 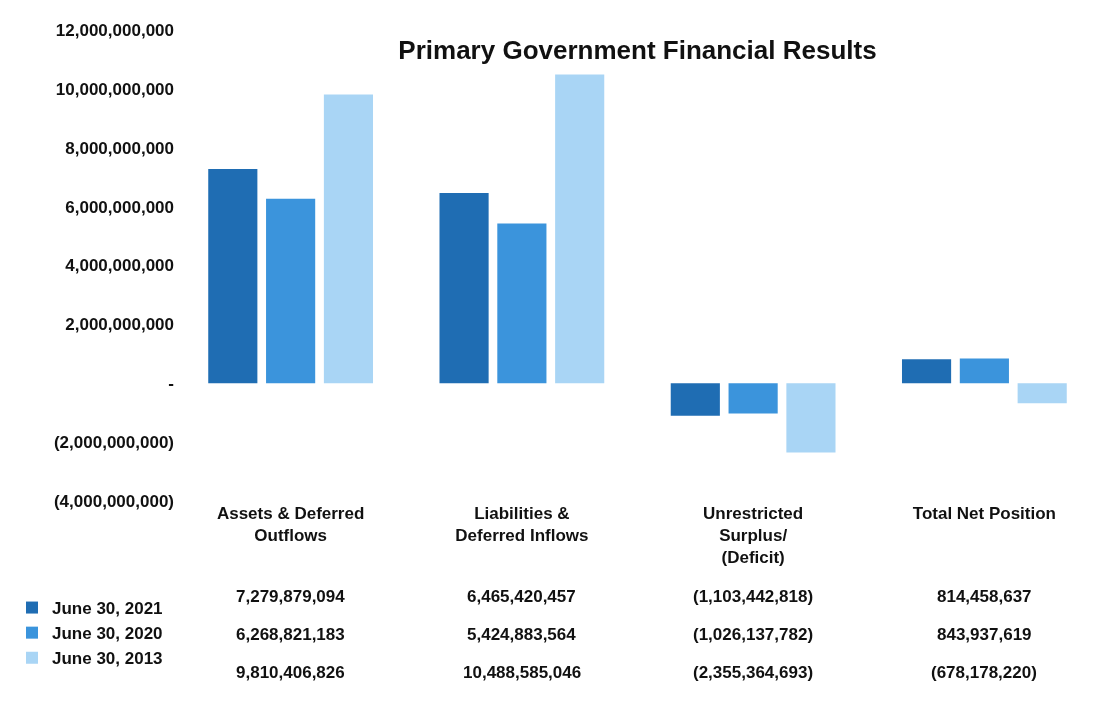 I want to click on y-tick-label: 10,000,000,000, so click(x=114, y=89).